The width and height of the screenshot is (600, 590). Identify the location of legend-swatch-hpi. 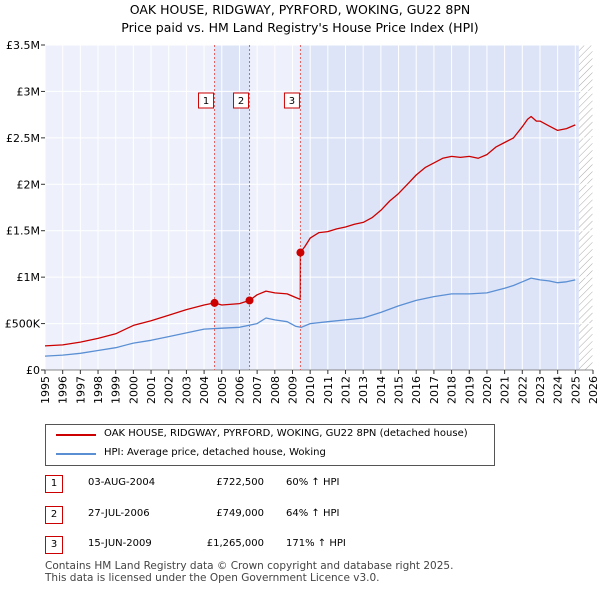
(76, 454).